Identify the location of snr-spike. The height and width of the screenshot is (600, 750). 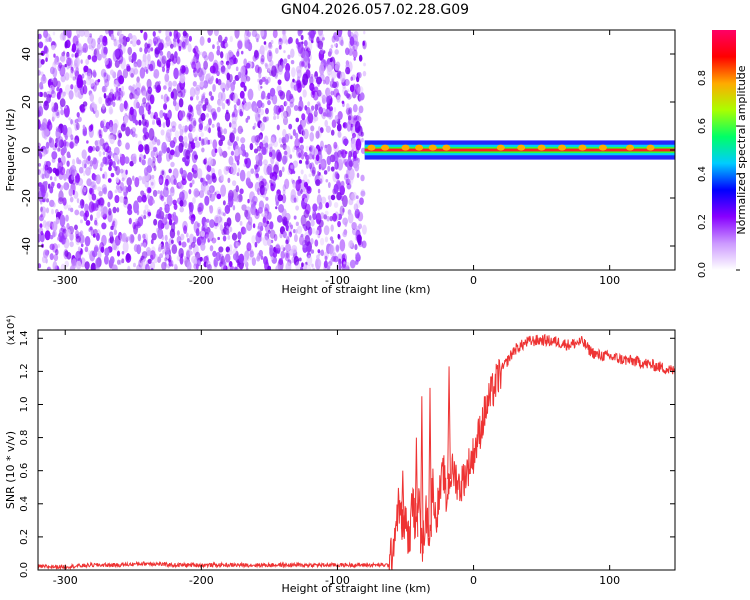
(402, 499).